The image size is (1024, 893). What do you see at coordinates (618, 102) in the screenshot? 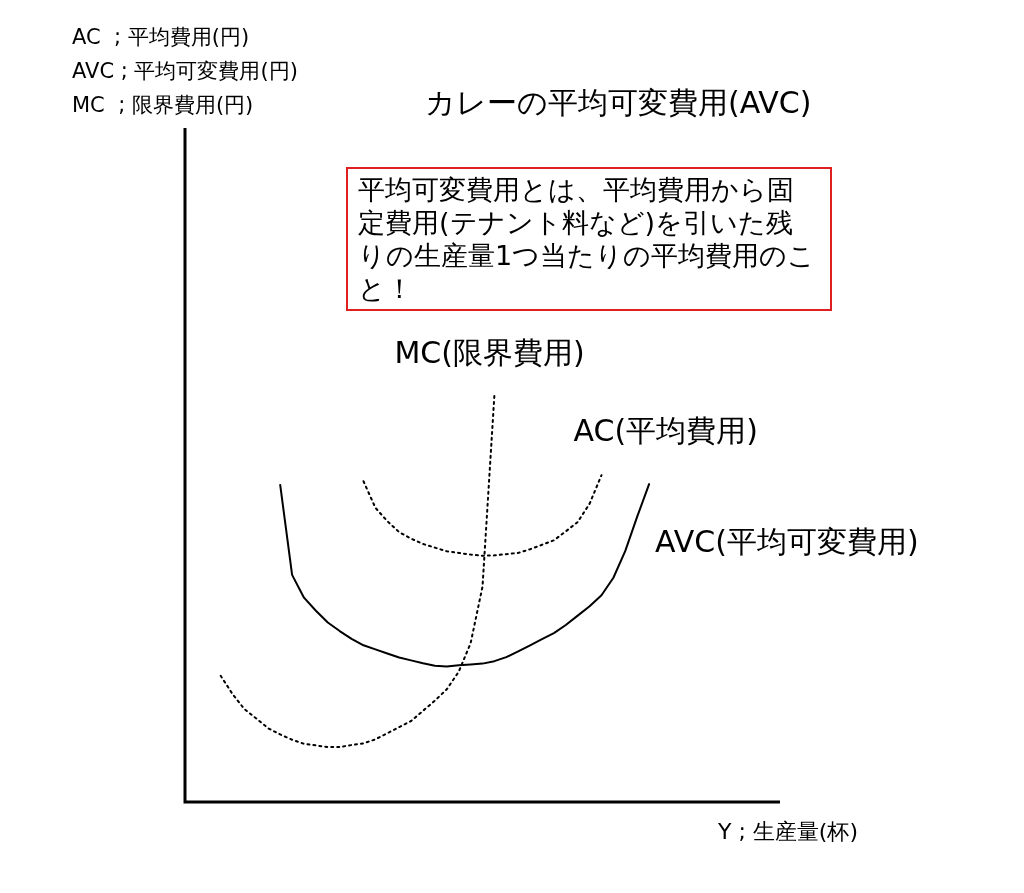
I see `chart-title: カレーの平均可変費用(AVC)` at bounding box center [618, 102].